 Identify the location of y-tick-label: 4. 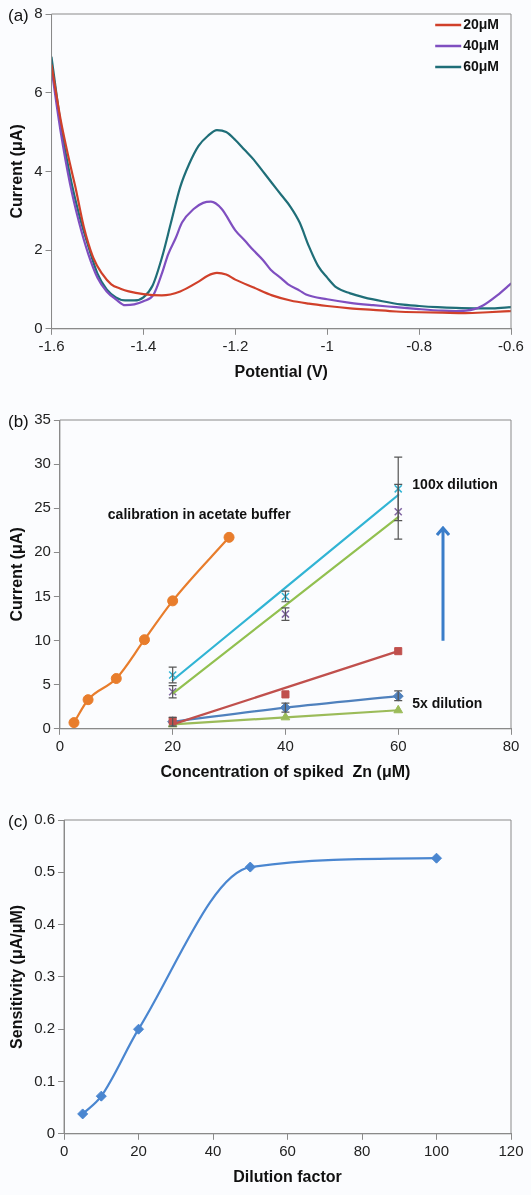
(38, 170).